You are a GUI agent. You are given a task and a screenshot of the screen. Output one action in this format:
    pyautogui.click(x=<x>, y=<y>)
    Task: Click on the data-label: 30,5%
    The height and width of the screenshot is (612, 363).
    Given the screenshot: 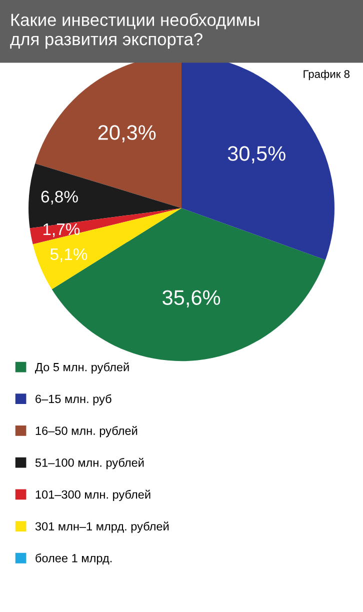 What is the action you would take?
    pyautogui.click(x=257, y=155)
    